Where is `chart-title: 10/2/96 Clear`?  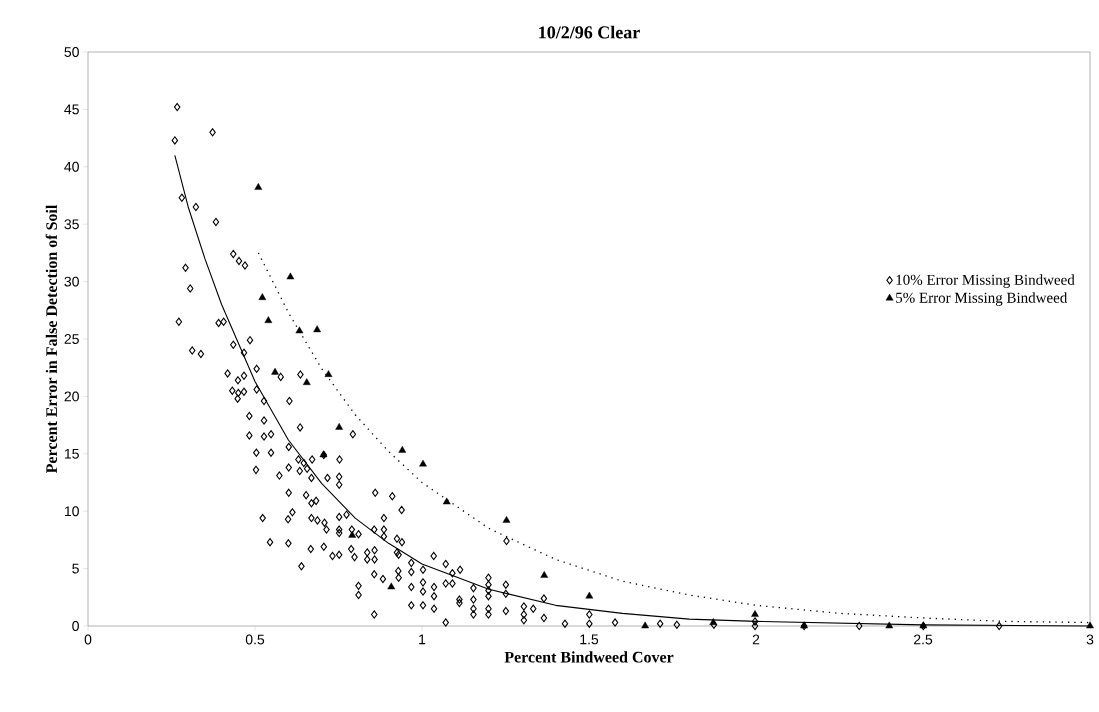
chart-title: 10/2/96 Clear is located at coordinates (589, 32).